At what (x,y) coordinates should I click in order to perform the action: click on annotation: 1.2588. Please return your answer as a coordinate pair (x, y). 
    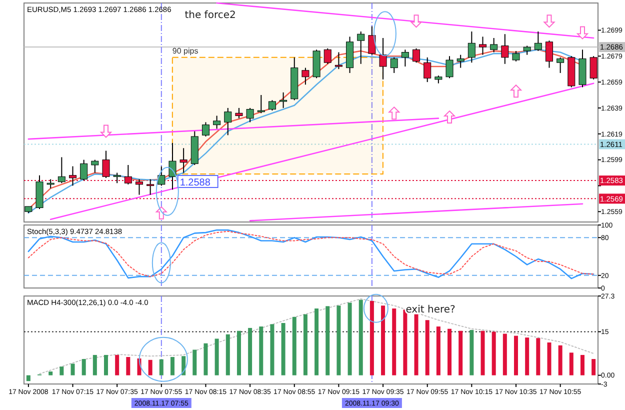
    Looking at the image, I should click on (195, 182).